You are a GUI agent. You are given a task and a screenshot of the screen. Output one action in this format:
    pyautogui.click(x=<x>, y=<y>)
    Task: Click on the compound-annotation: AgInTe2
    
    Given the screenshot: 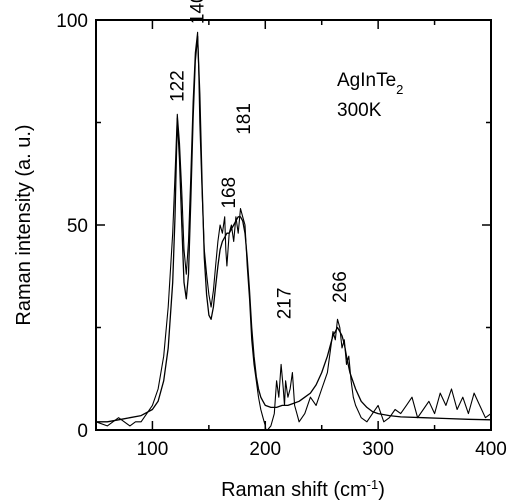 What is the action you would take?
    pyautogui.click(x=370, y=83)
    